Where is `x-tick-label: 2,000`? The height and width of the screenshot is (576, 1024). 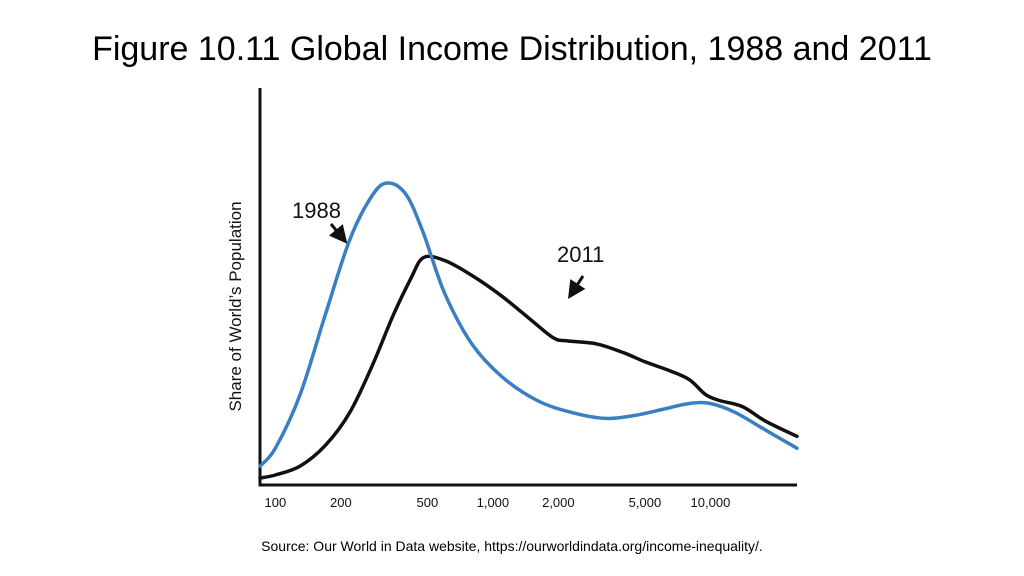 x-tick-label: 2,000 is located at coordinates (558, 502).